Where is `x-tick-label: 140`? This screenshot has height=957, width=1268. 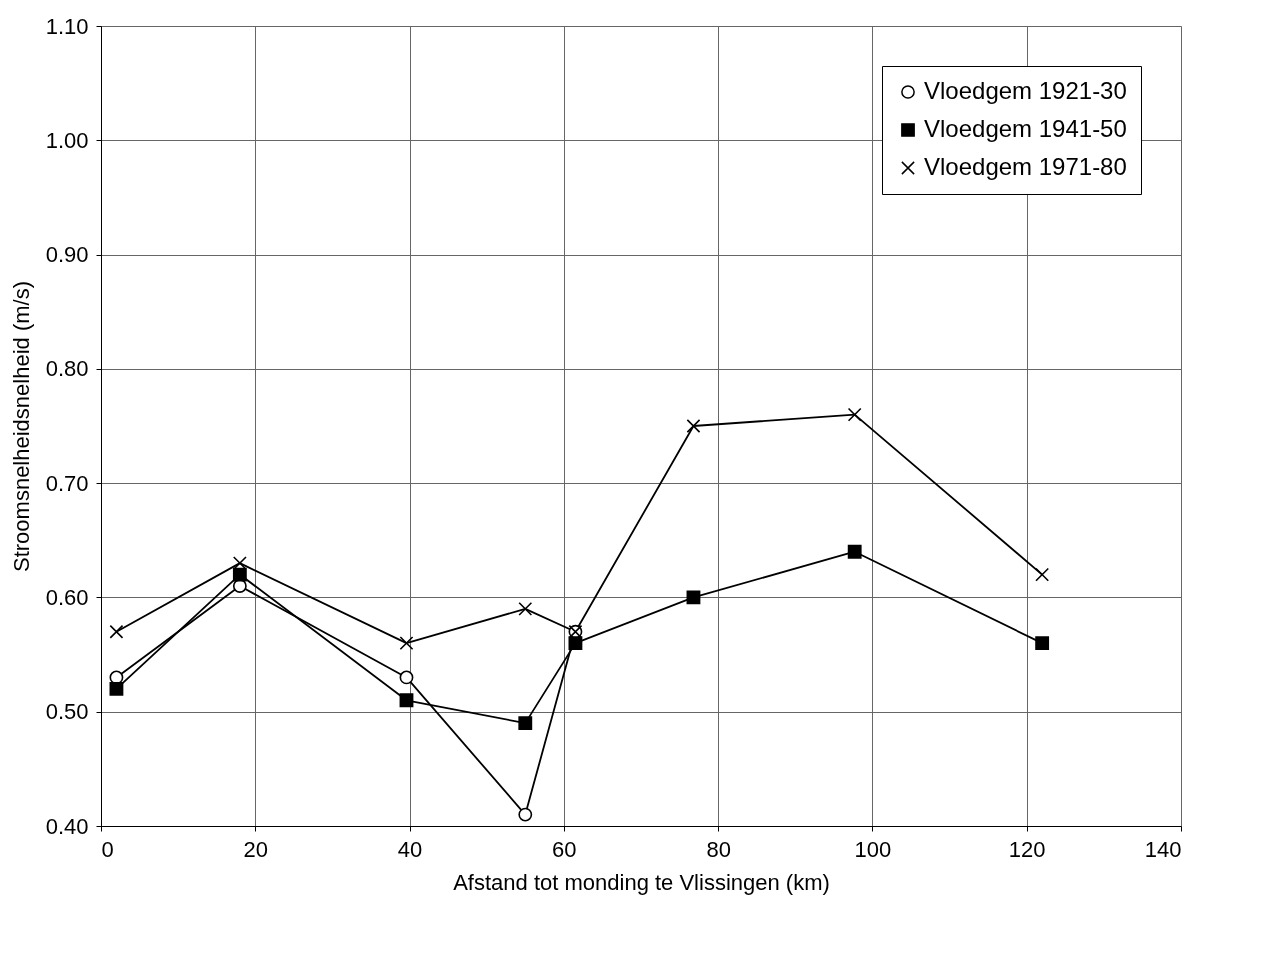 x-tick-label: 140 is located at coordinates (1163, 849).